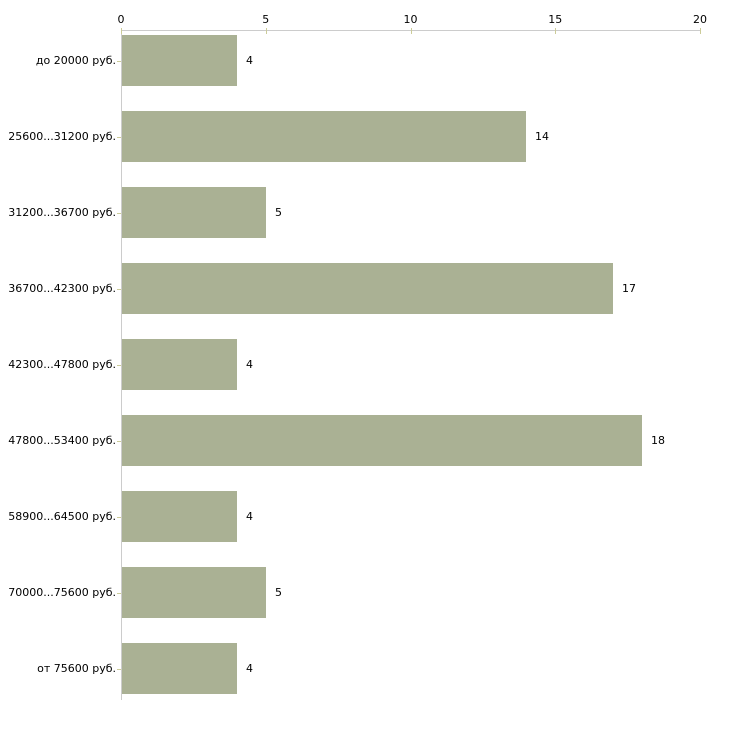 Image resolution: width=730 pixels, height=730 pixels. Describe the element at coordinates (658, 440) in the screenshot. I see `value-label: 18` at that location.